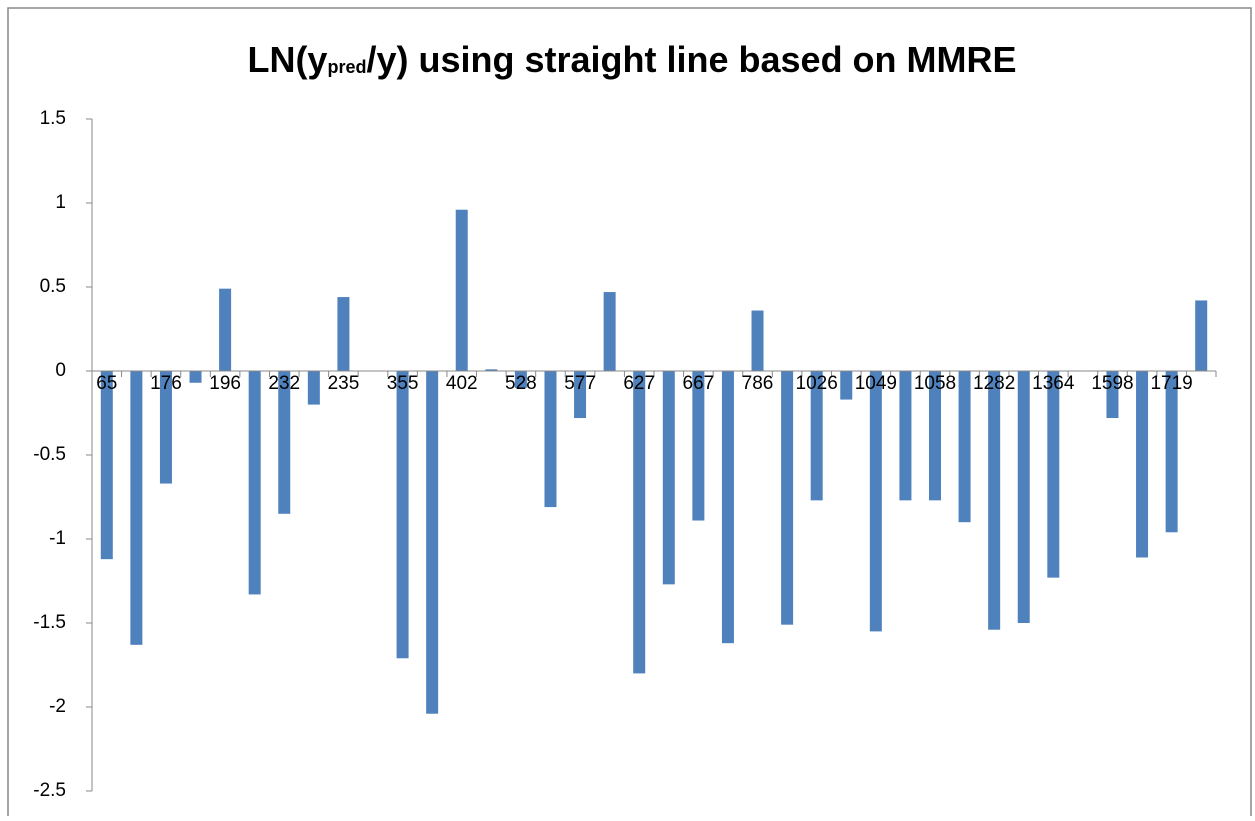 The image size is (1255, 821). I want to click on title-part: /y) using straight line based on MMRE, so click(691, 59).